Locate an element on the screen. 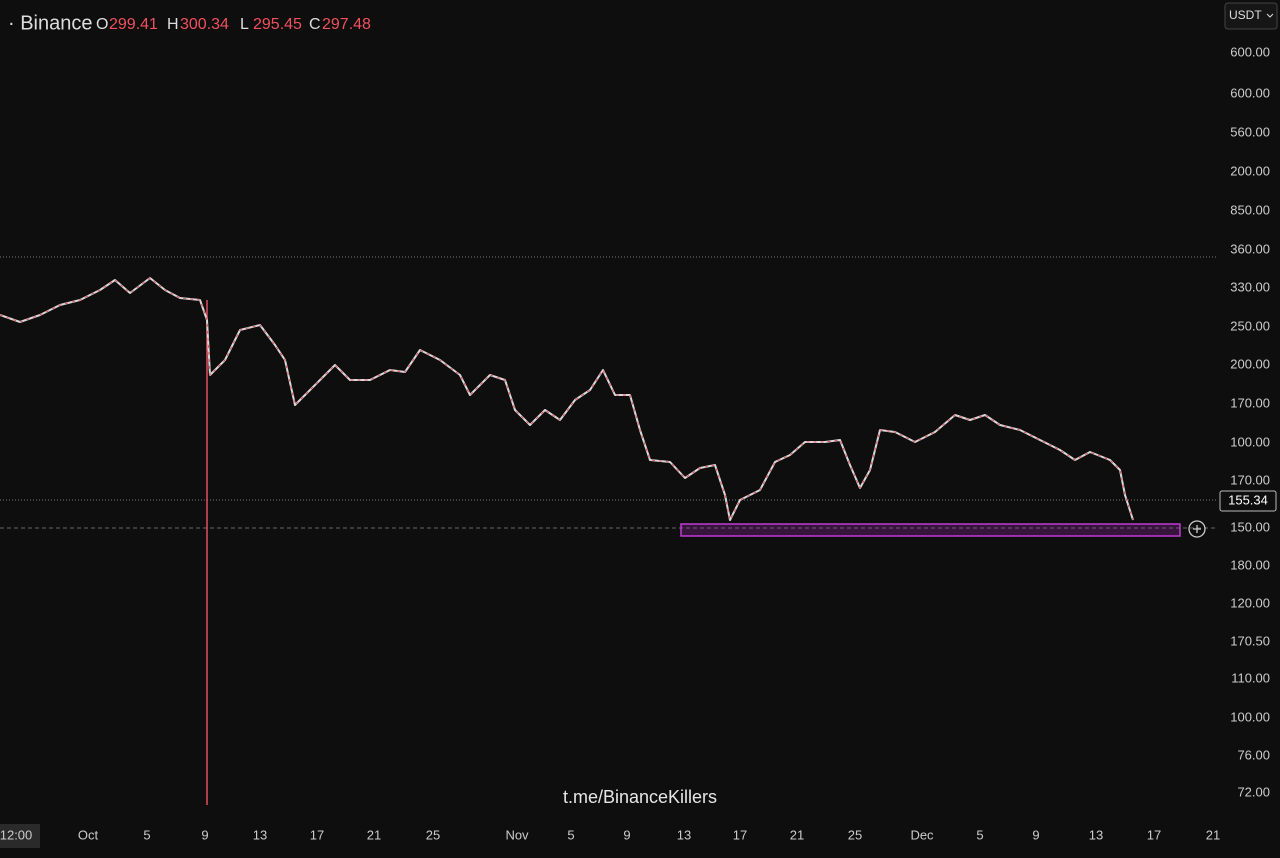 The height and width of the screenshot is (858, 1280). watermark: t.me/BinanceKillers is located at coordinates (640, 797).